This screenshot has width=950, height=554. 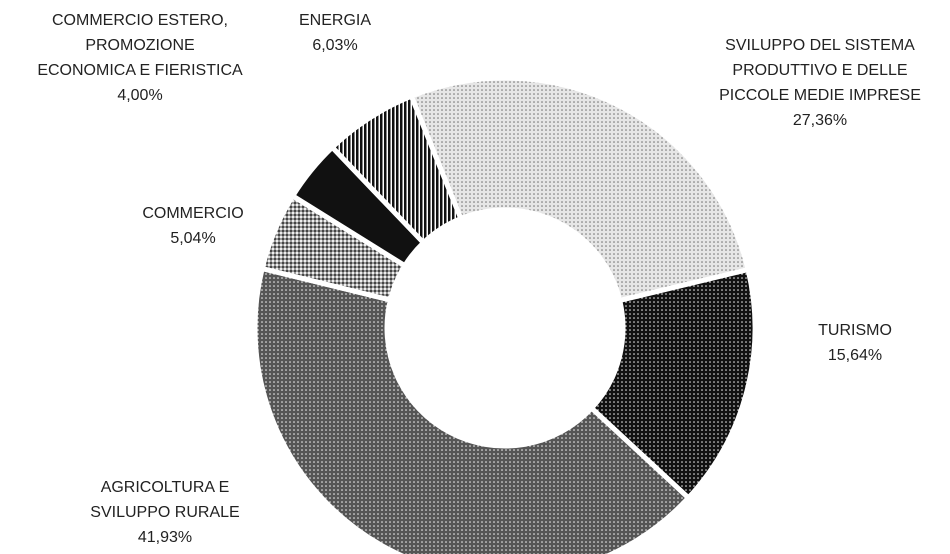 I want to click on value-label: 4,00%, so click(x=139, y=95).